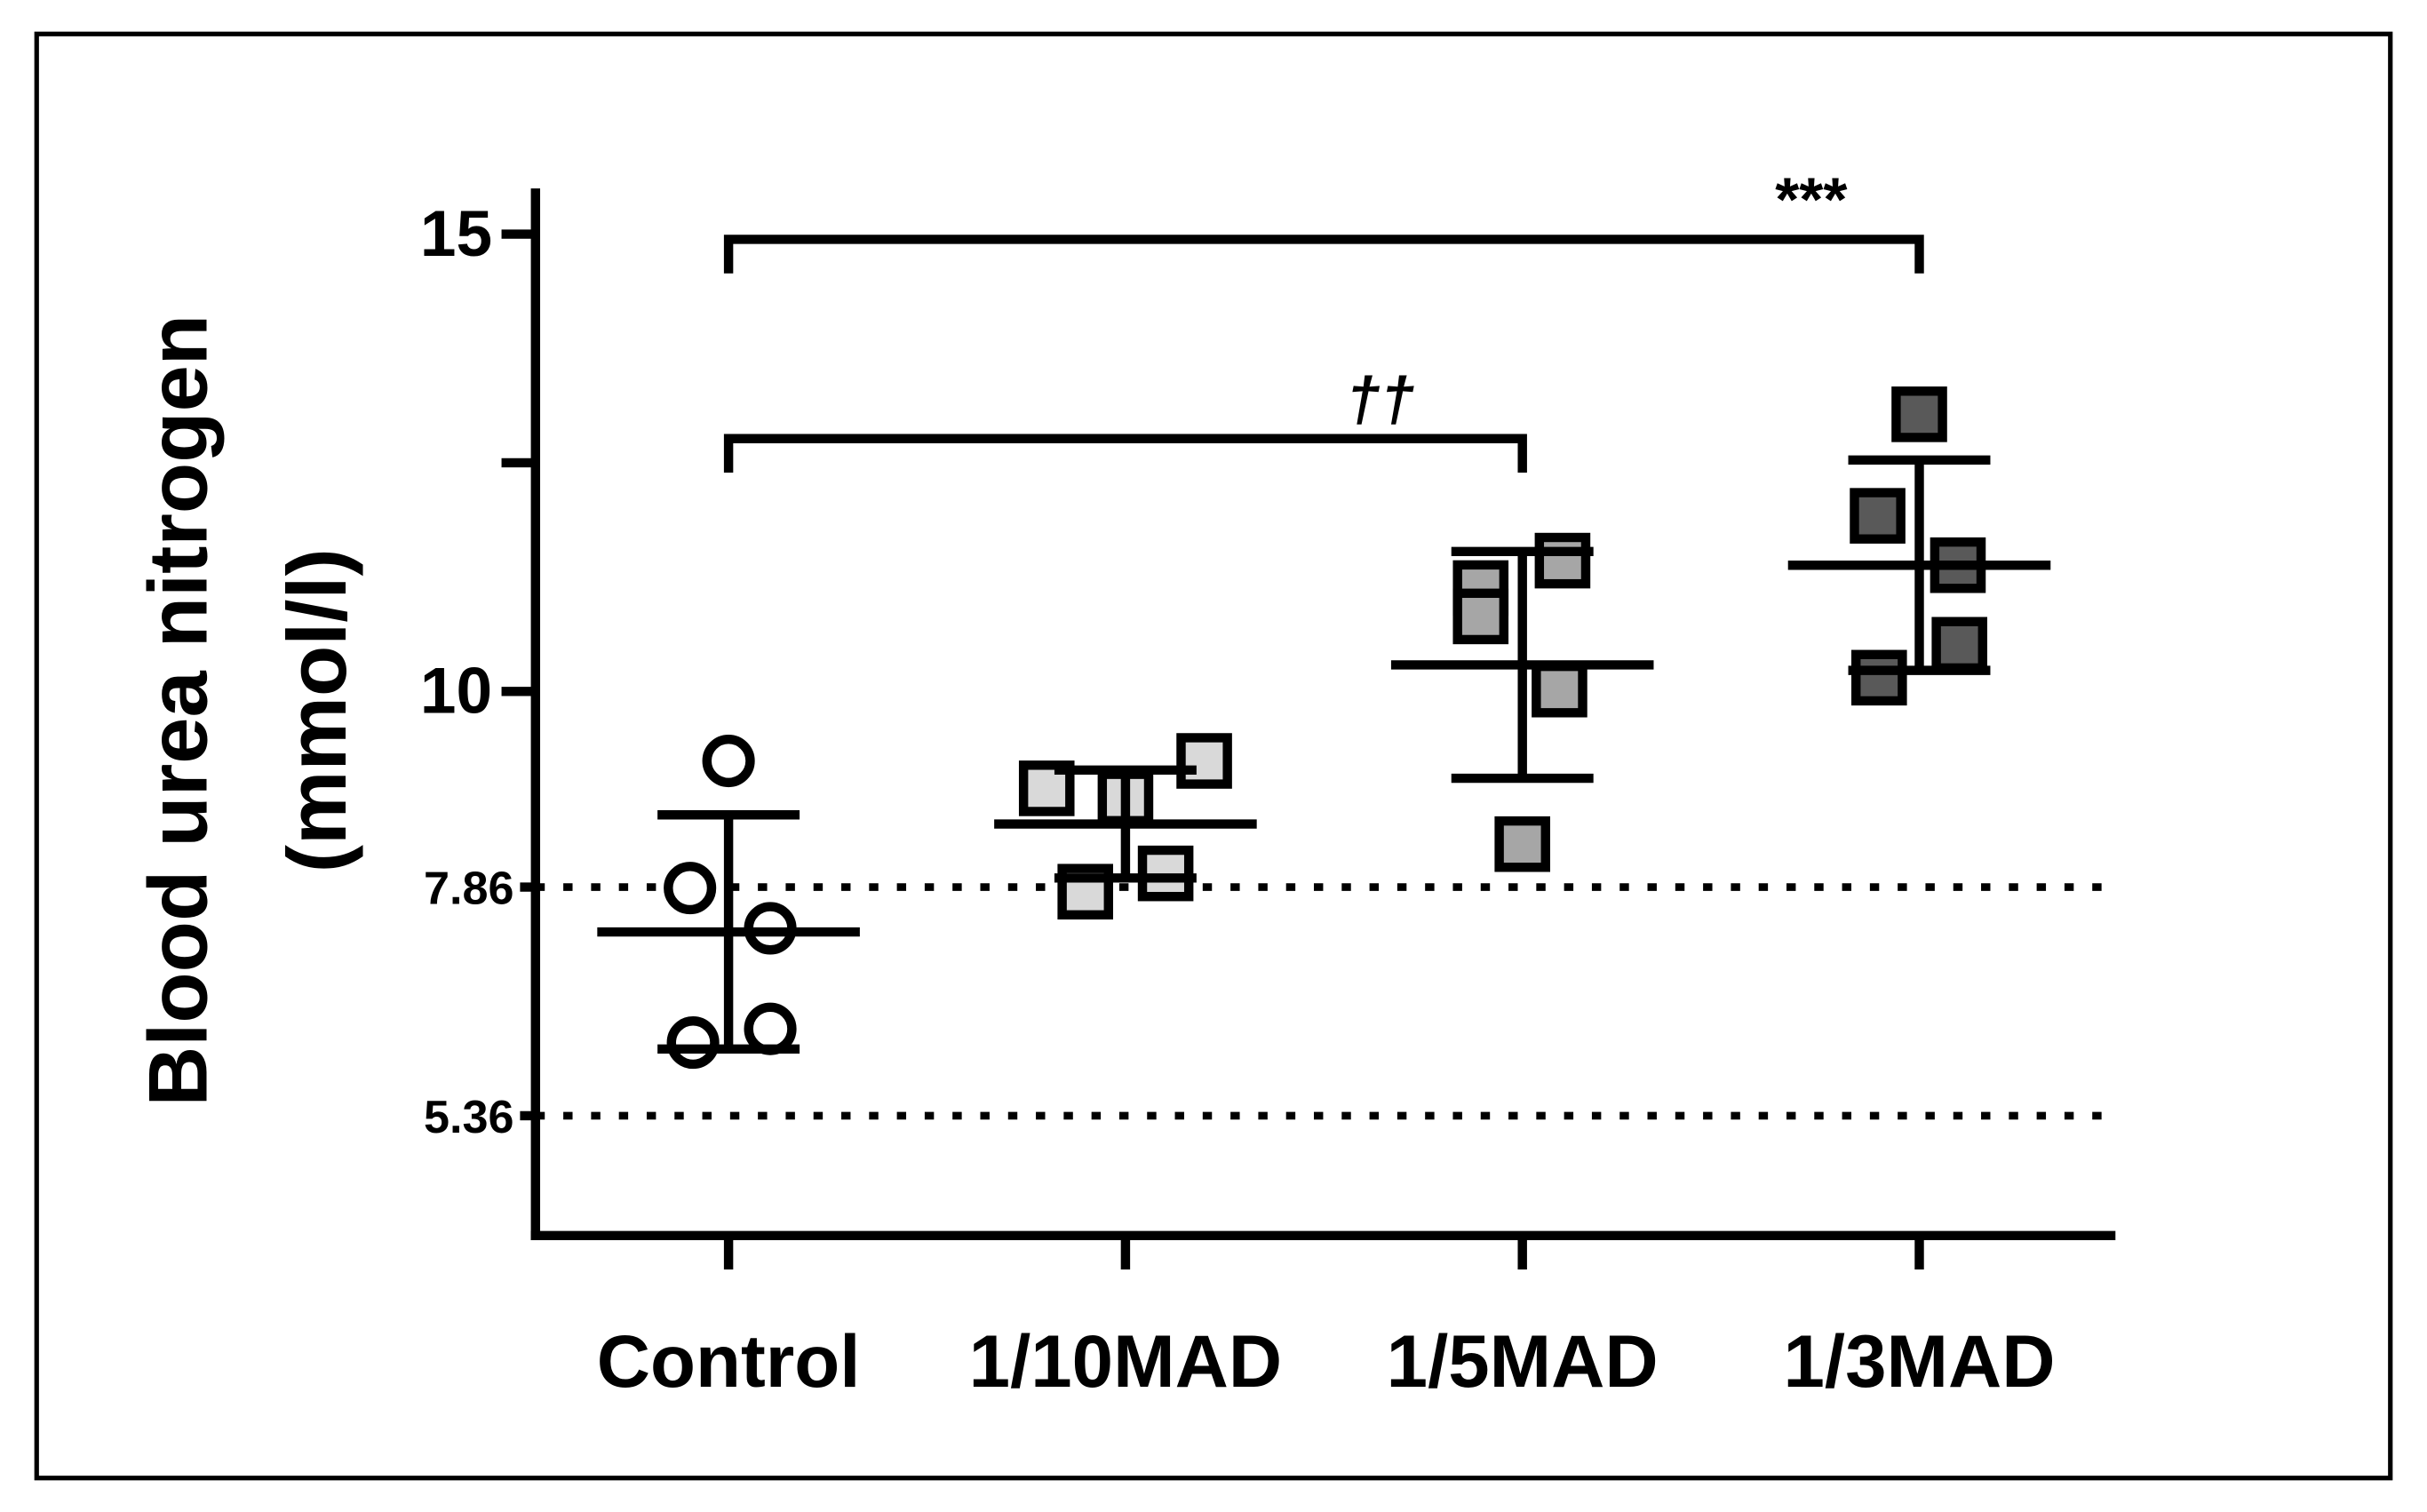  What do you see at coordinates (468, 889) in the screenshot?
I see `y-tick-label: 7.86` at bounding box center [468, 889].